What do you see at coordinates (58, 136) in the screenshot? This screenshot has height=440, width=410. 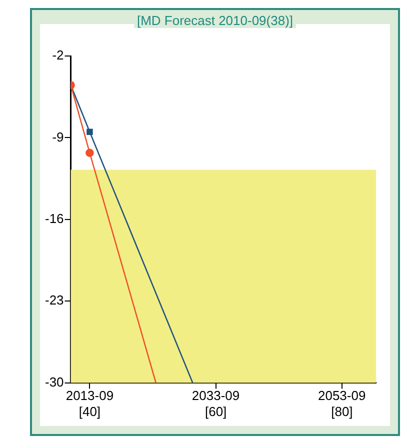 I see `y-tick-label: -9` at bounding box center [58, 136].